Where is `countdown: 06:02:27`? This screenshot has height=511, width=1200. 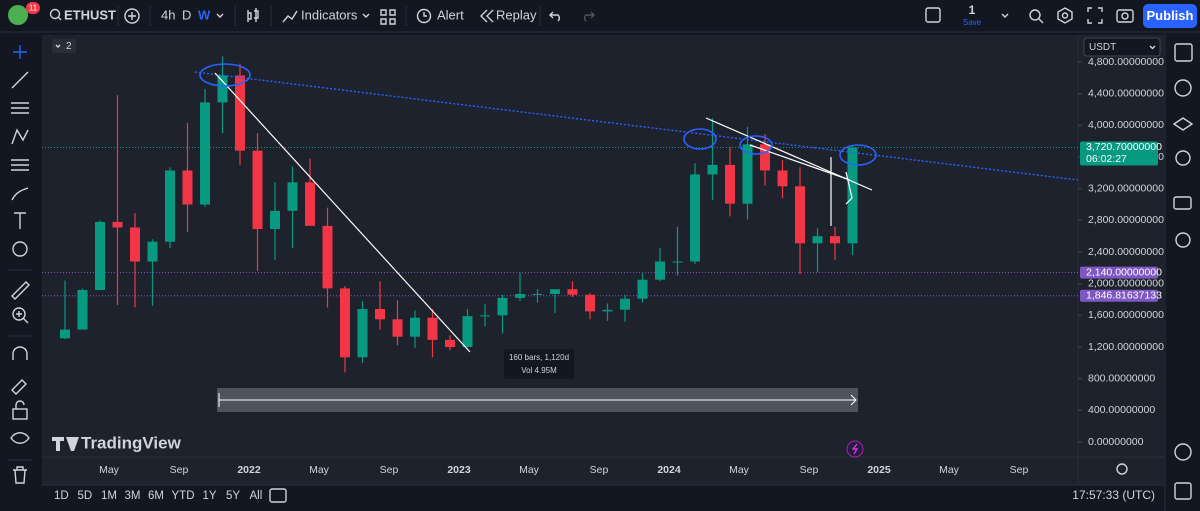 countdown: 06:02:27 is located at coordinates (1106, 159).